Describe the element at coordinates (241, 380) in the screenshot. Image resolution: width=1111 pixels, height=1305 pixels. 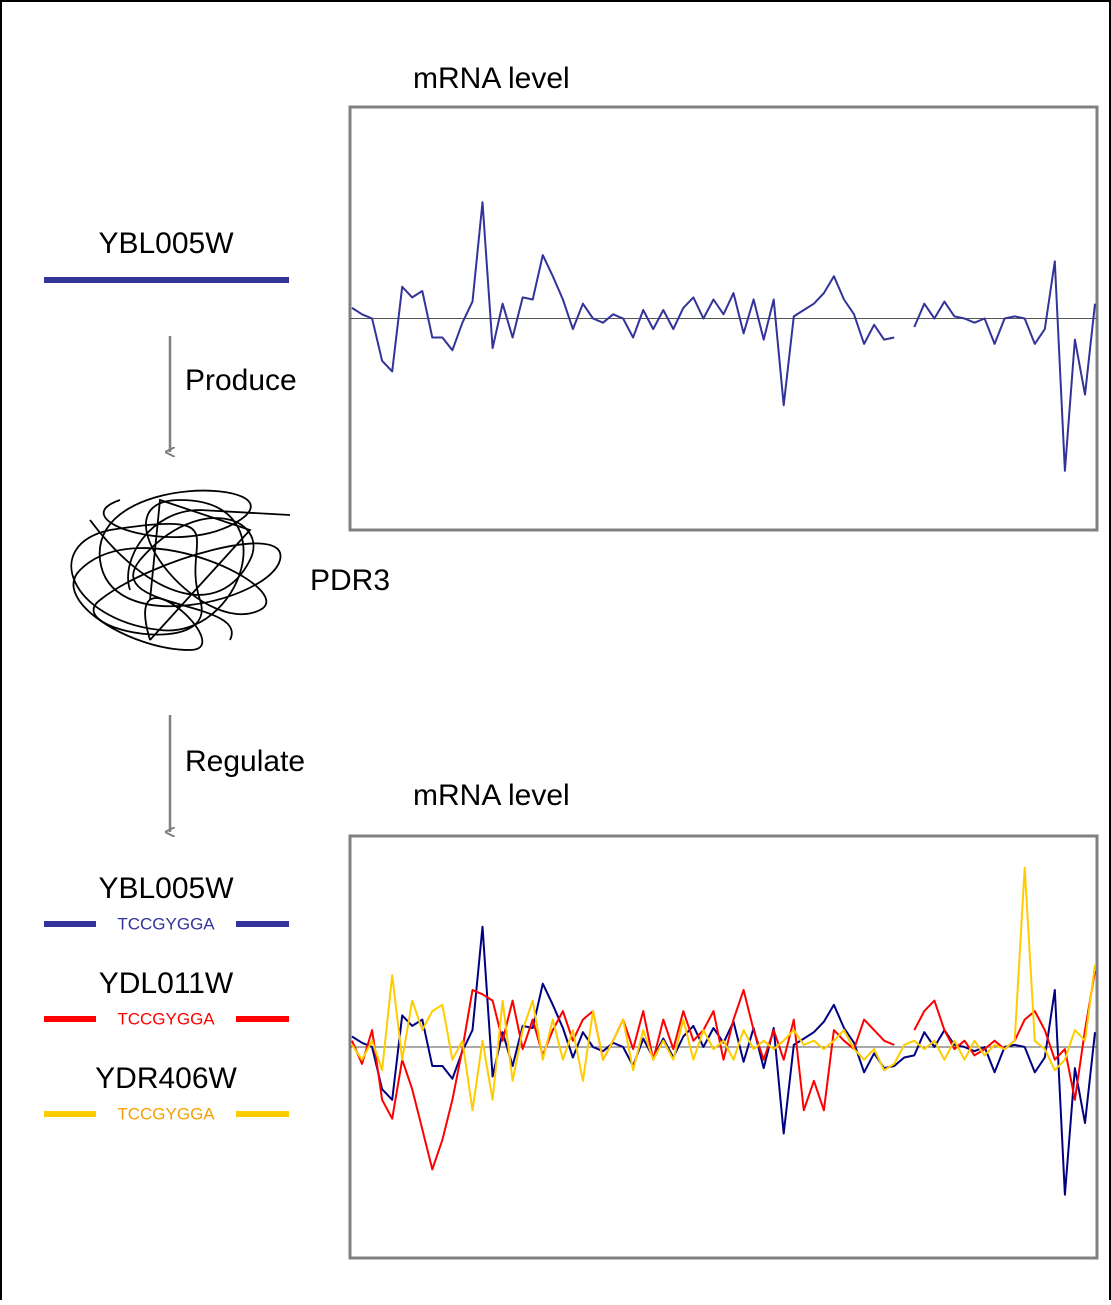
I see `produce-label: Produce` at that location.